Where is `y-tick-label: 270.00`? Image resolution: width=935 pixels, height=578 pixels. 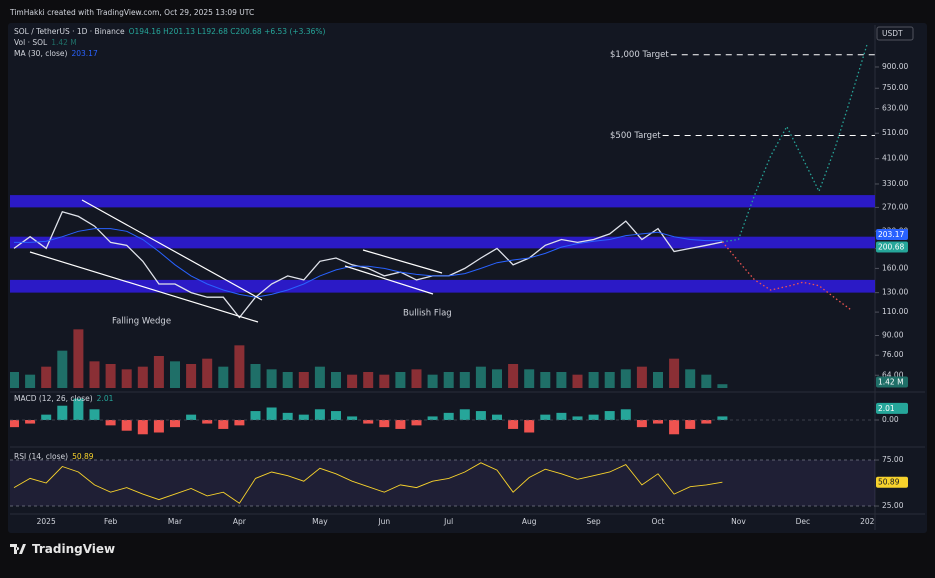 y-tick-label: 270.00 is located at coordinates (895, 206).